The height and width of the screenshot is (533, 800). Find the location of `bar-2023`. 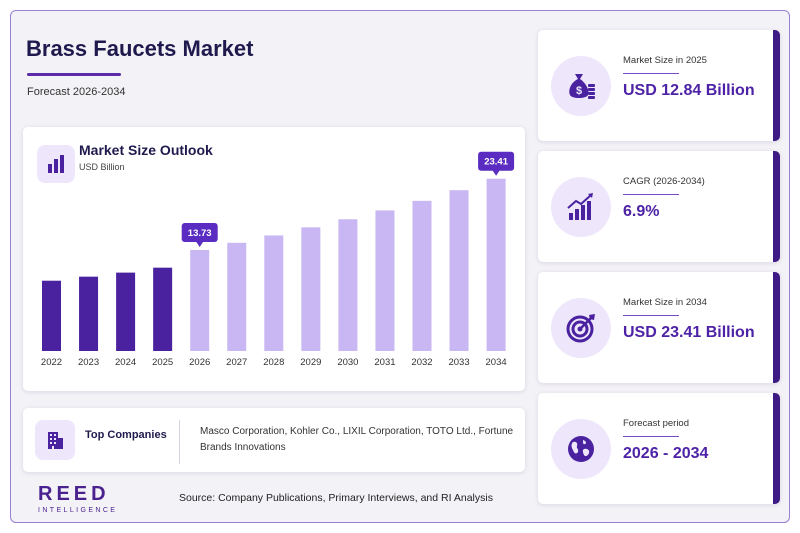

bar-2023 is located at coordinates (89, 313).